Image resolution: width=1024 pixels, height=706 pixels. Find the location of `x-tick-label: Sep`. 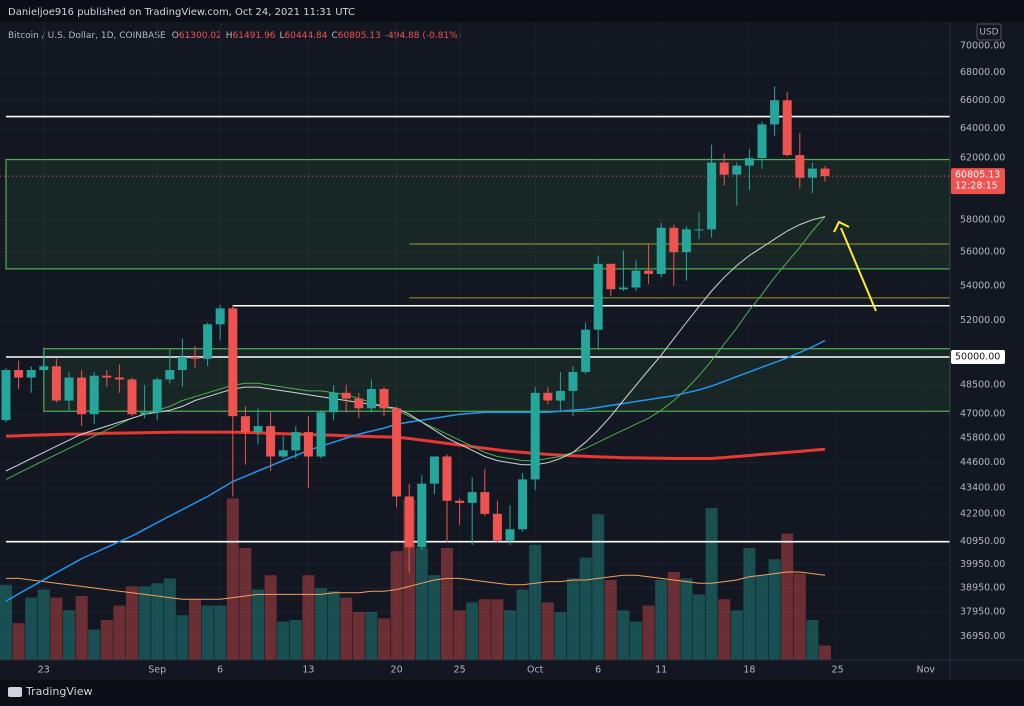

x-tick-label: Sep is located at coordinates (157, 670).